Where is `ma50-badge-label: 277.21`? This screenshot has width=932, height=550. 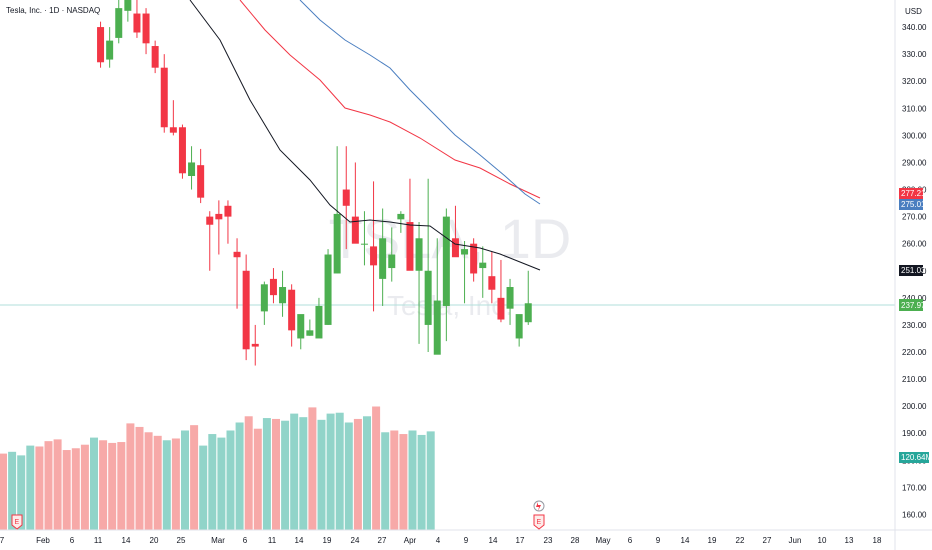 ma50-badge-label: 277.21 is located at coordinates (913, 193).